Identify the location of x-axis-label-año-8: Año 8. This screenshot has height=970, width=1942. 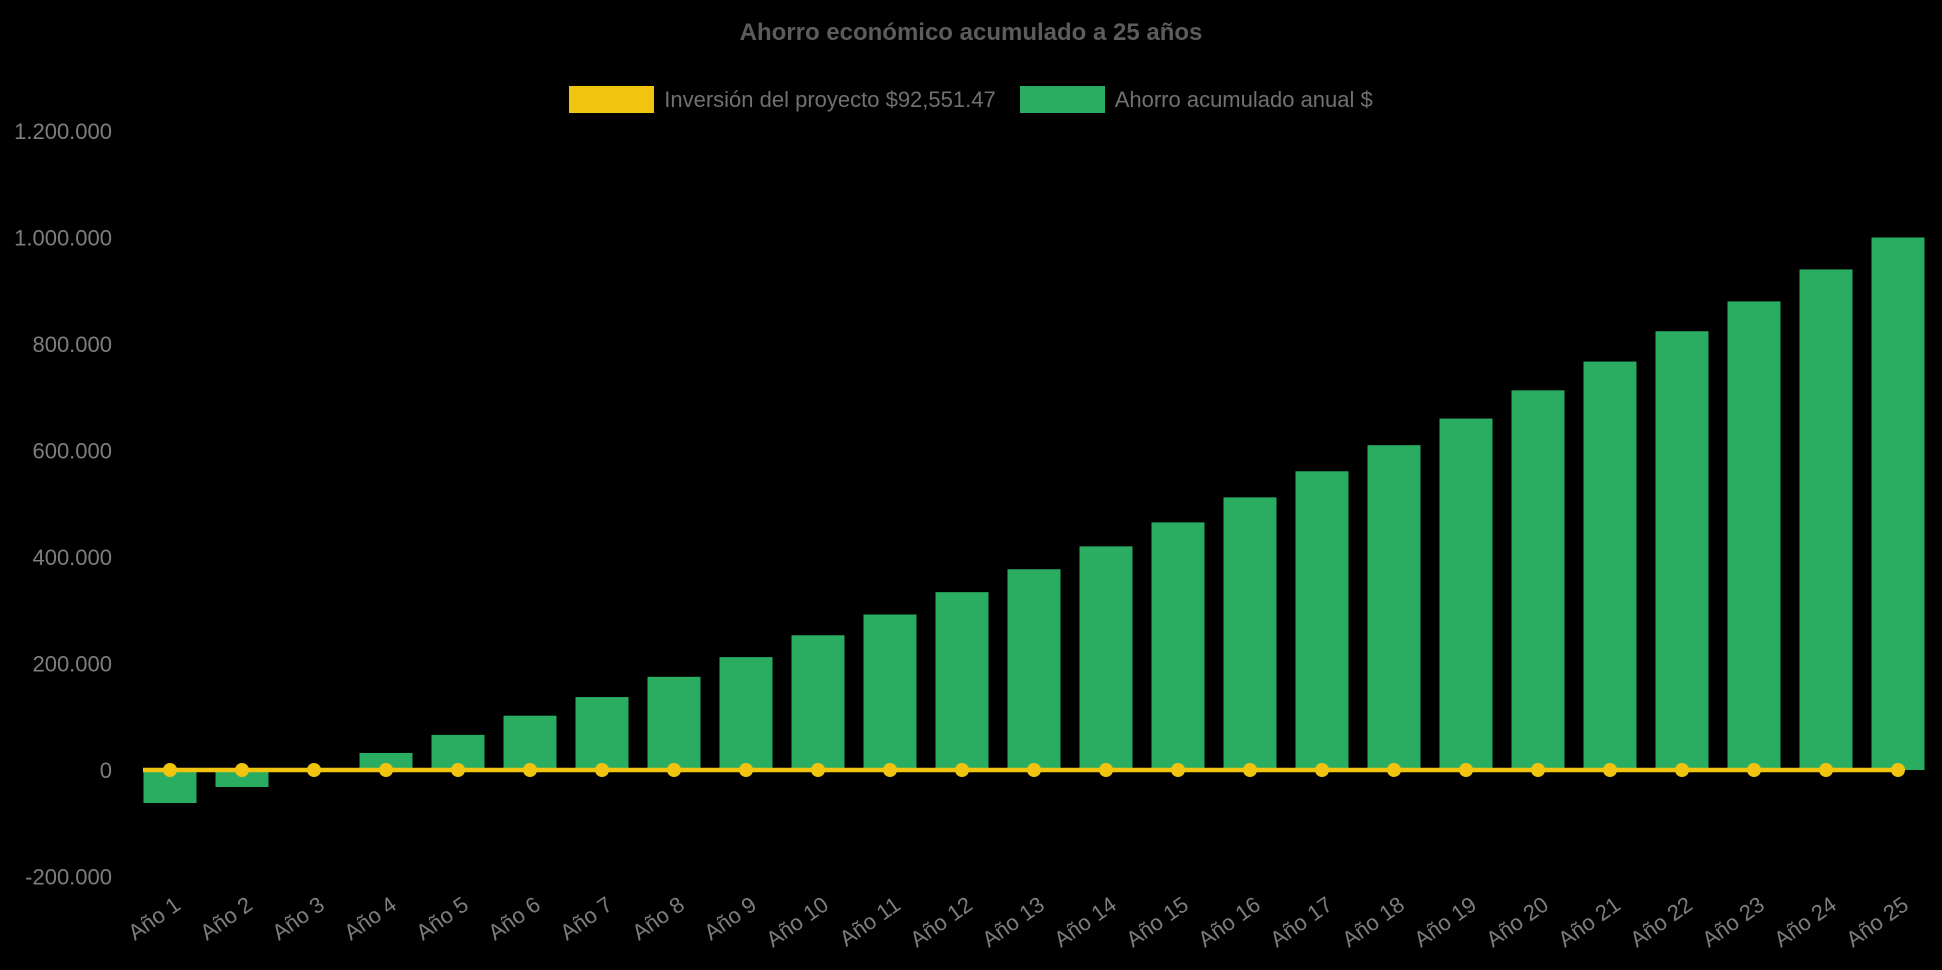
(657, 918).